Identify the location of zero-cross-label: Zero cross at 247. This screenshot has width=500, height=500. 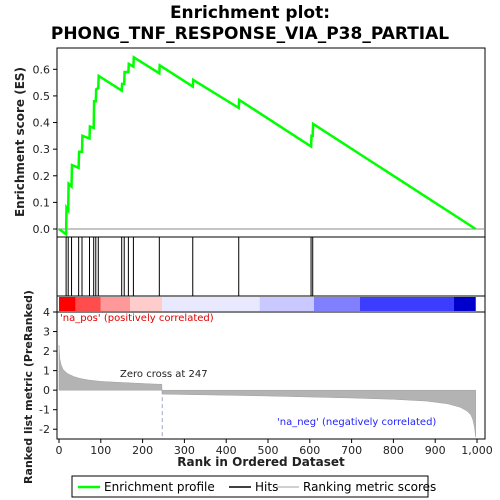
(164, 374).